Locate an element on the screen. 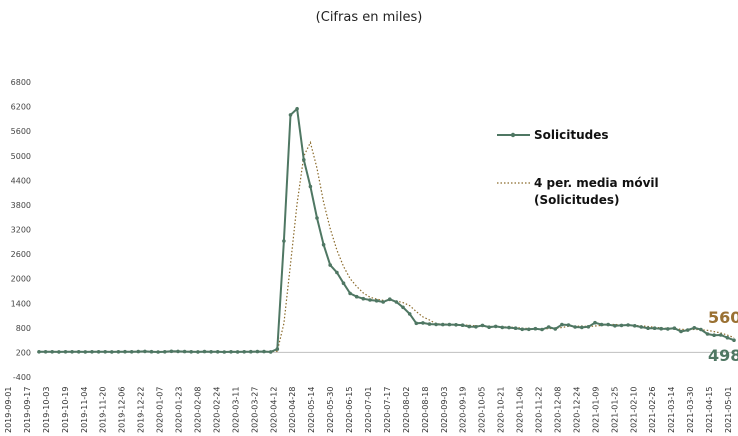  y-tick-label: -400 is located at coordinates (22, 377).